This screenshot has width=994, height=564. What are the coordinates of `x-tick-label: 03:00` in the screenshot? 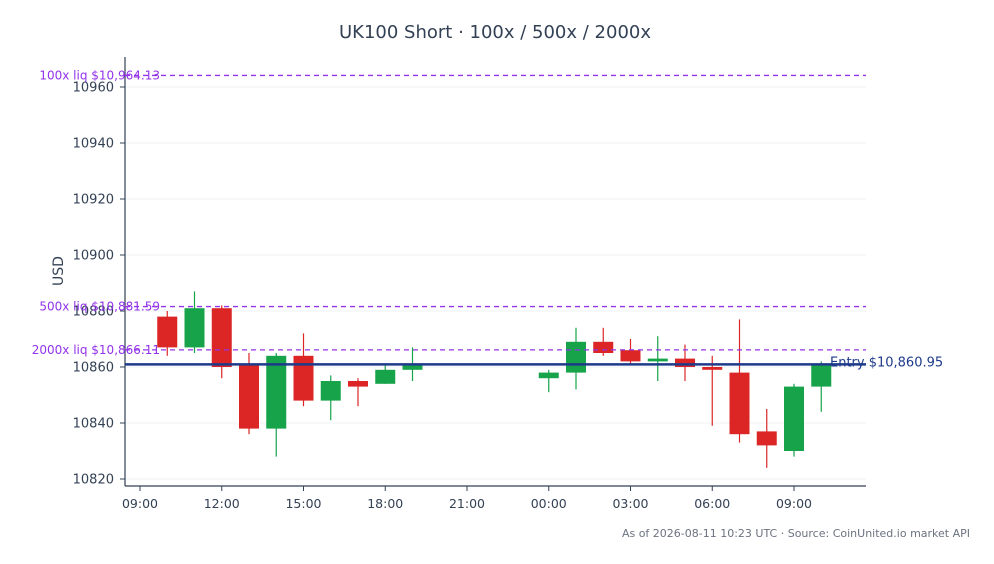 It's located at (630, 503).